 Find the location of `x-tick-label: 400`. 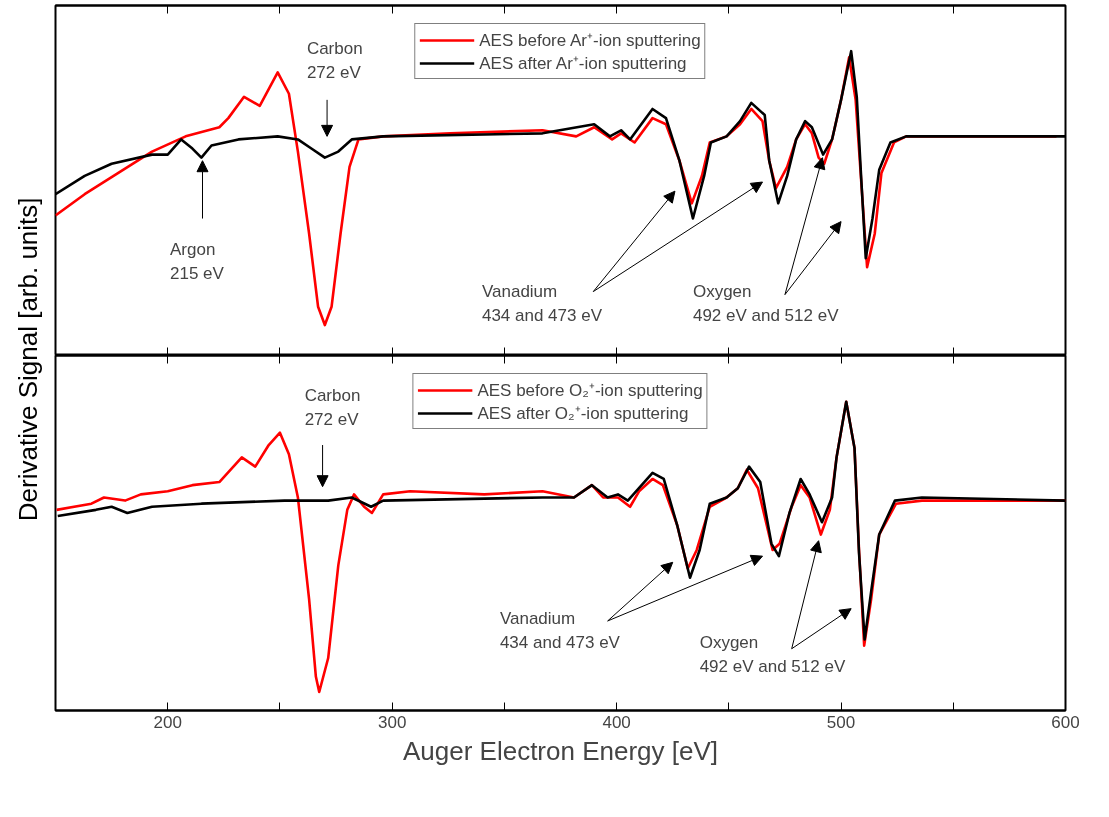

x-tick-label: 400 is located at coordinates (616, 722).